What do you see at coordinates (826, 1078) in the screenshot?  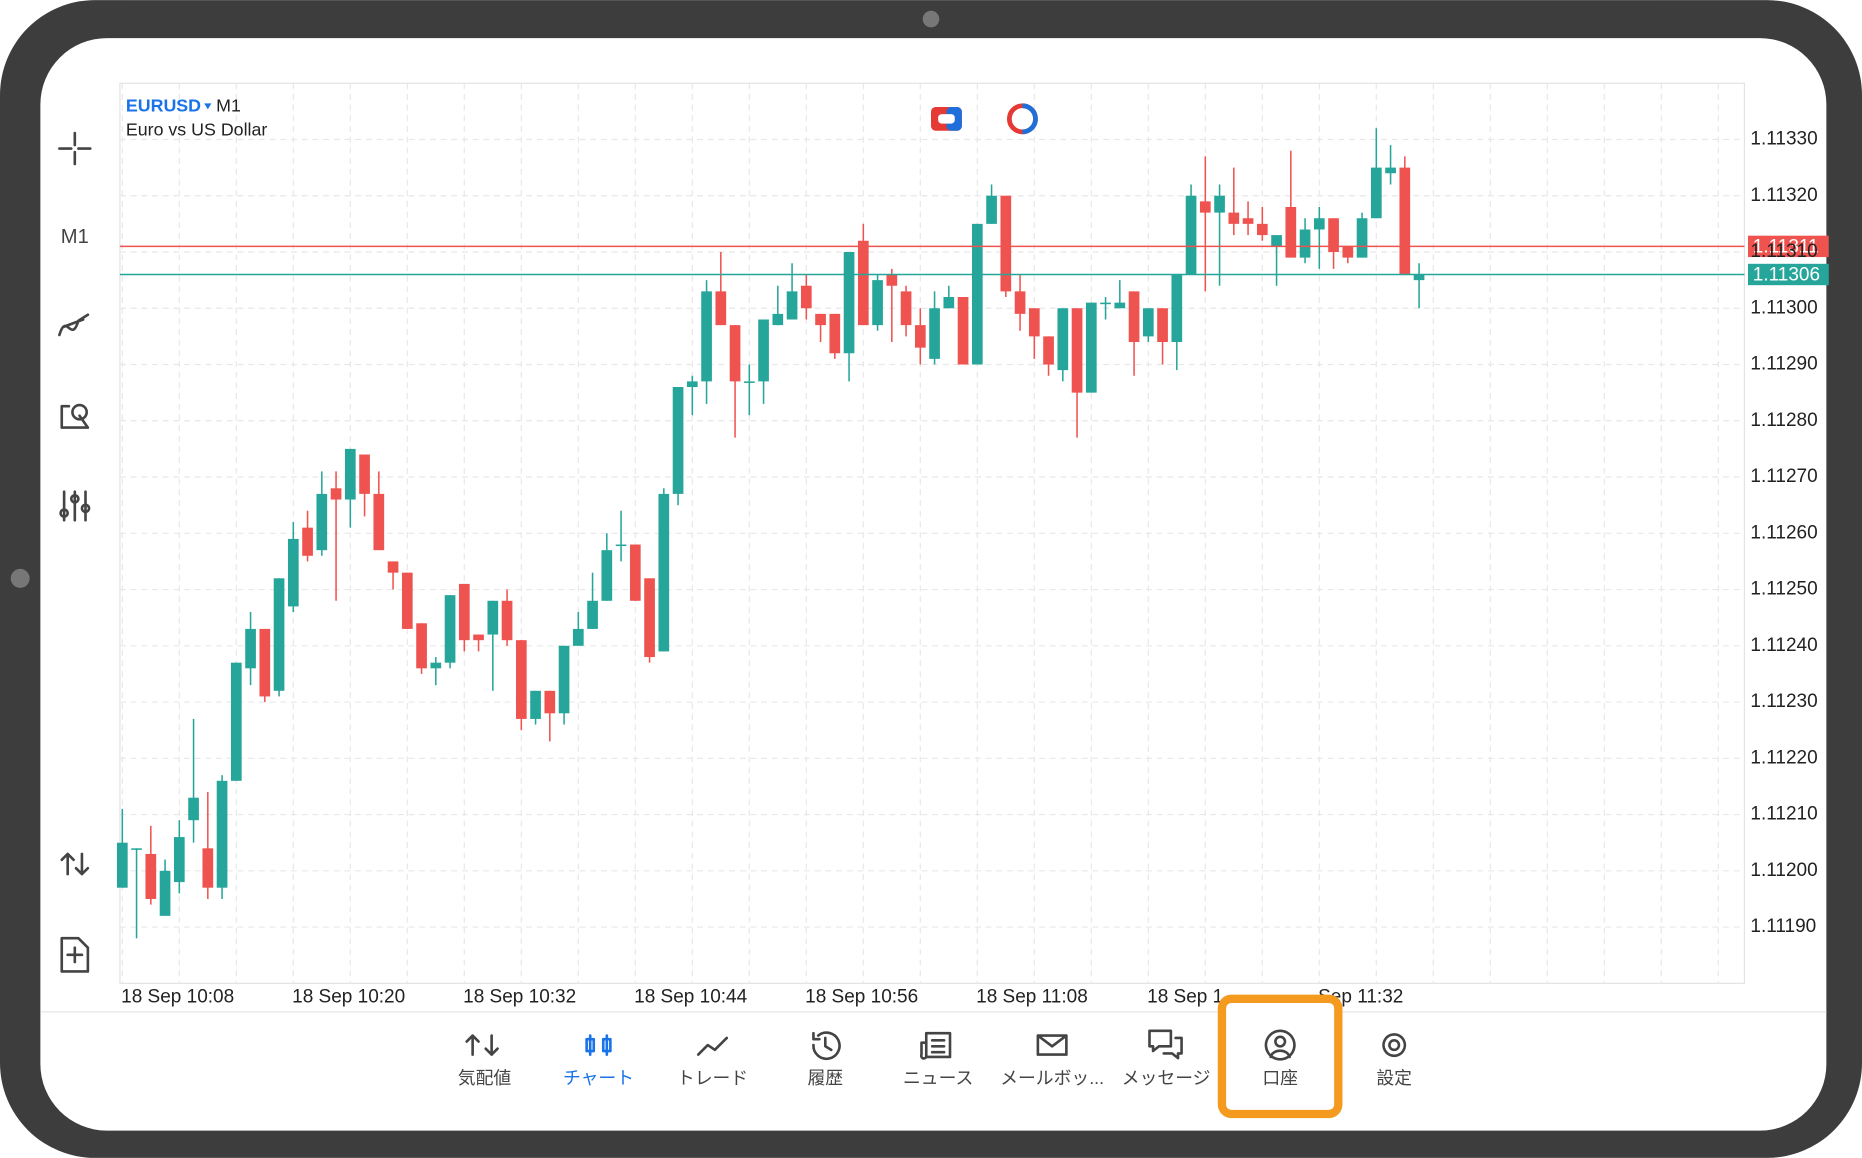 I see `nav-label: 履歴` at bounding box center [826, 1078].